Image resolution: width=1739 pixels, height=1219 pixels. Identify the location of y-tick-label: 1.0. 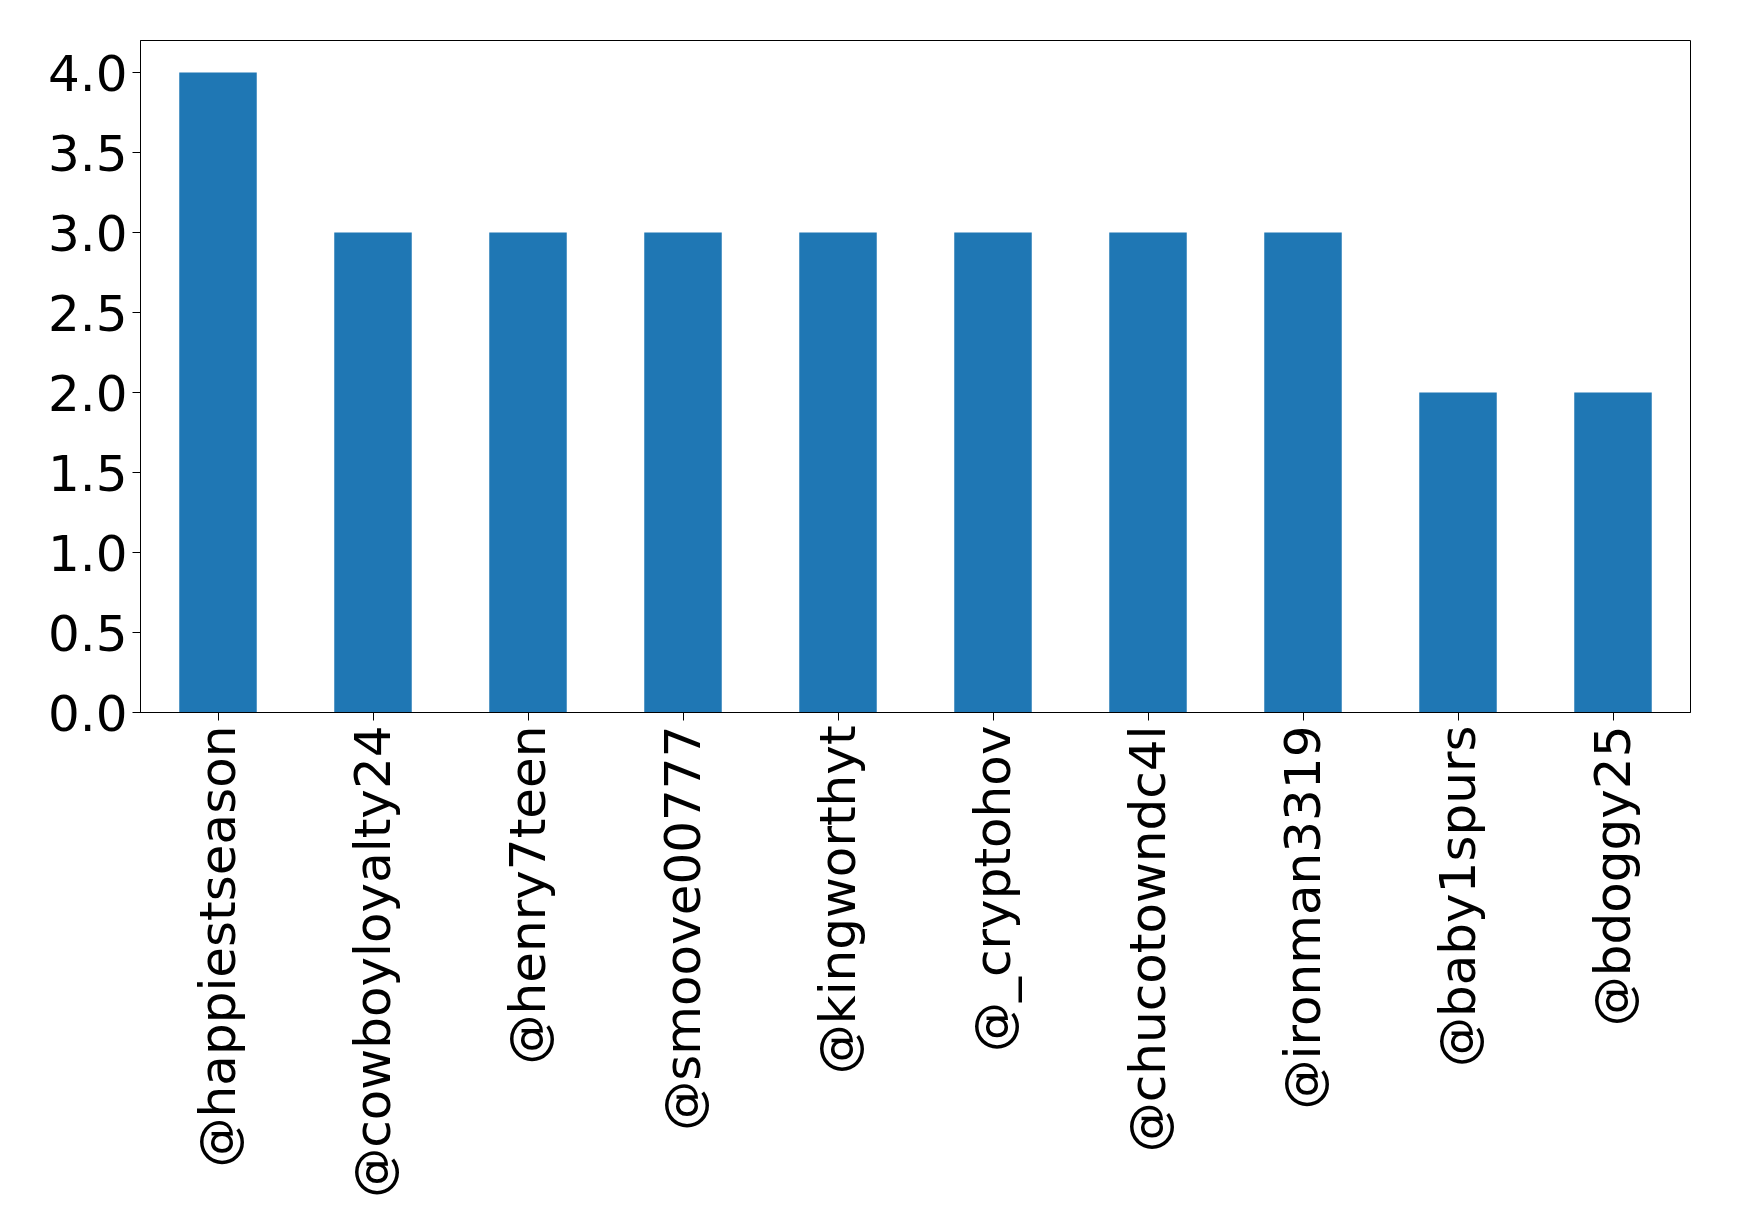
(87, 553).